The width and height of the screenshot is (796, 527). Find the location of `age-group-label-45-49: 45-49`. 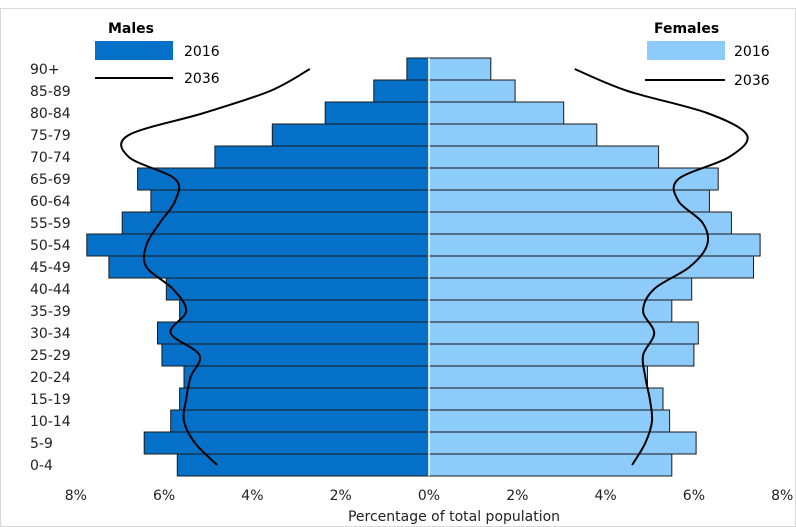

age-group-label-45-49: 45-49 is located at coordinates (50, 268).